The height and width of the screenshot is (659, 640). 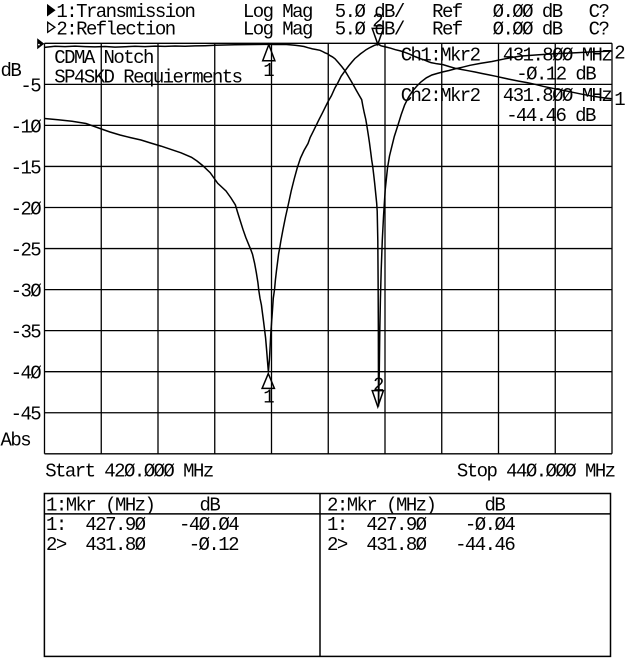 I want to click on svg-text: -45, so click(x=26, y=415).